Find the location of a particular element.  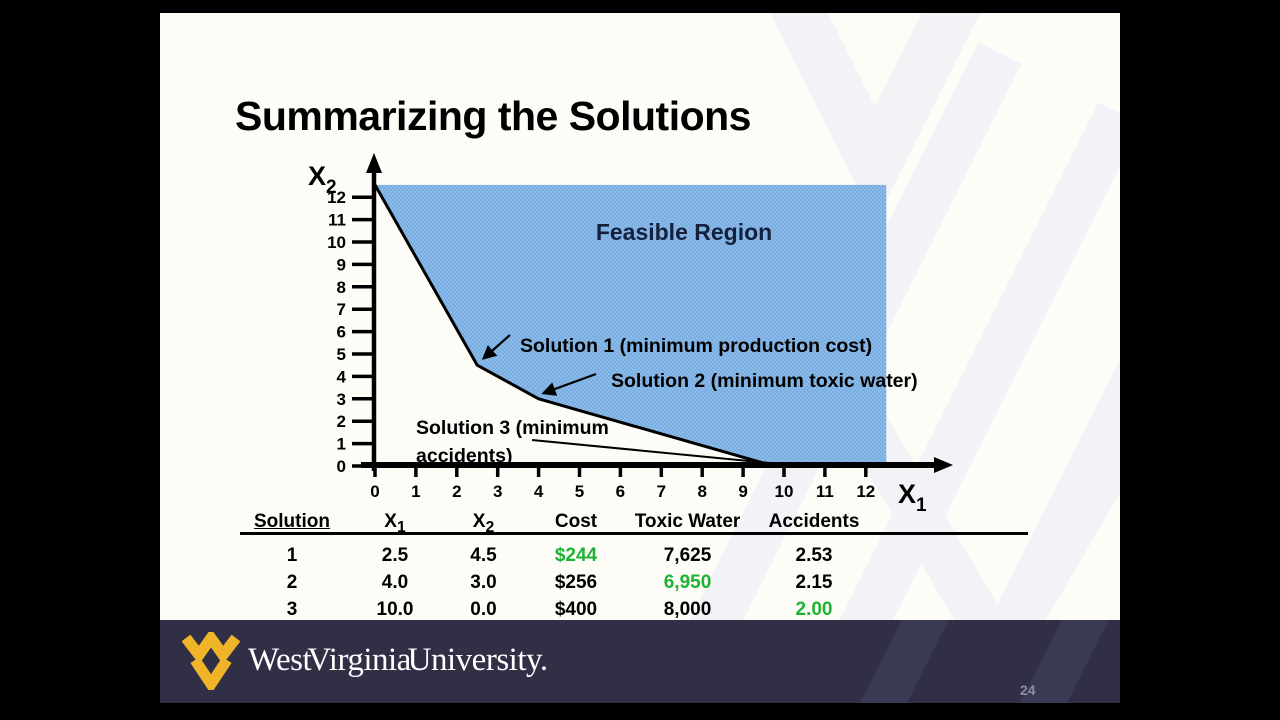

cell-x1: 2.5 is located at coordinates (395, 555).